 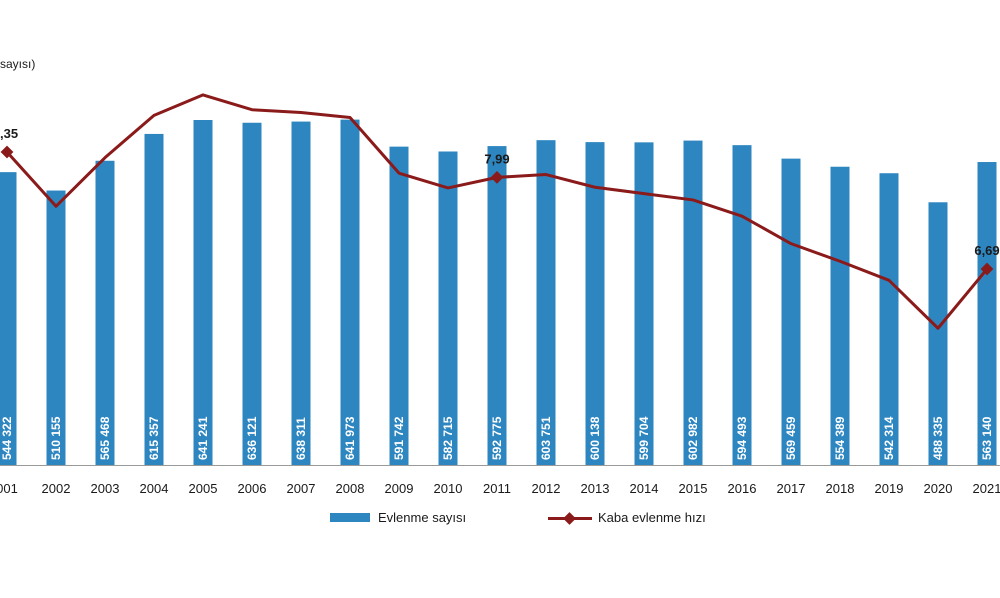 What do you see at coordinates (840, 488) in the screenshot?
I see `x-tick-label: 2018` at bounding box center [840, 488].